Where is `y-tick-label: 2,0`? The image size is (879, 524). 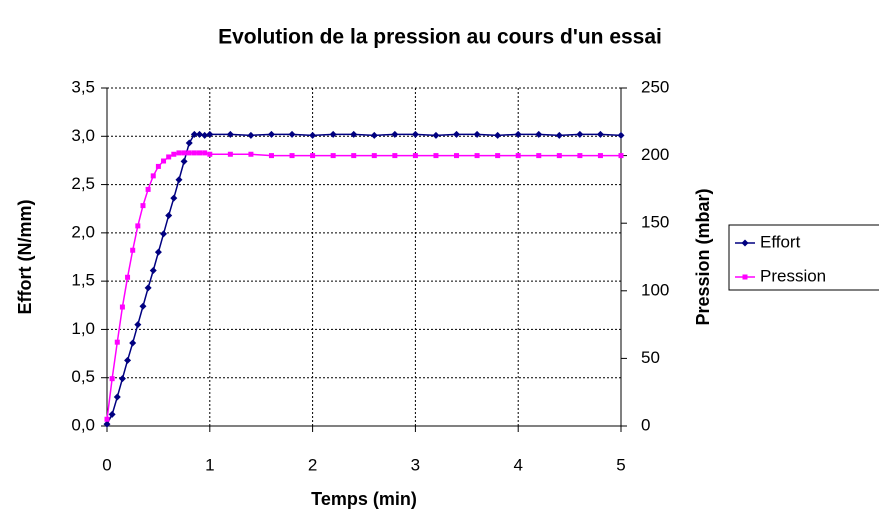 y-tick-label: 2,0 is located at coordinates (83, 231).